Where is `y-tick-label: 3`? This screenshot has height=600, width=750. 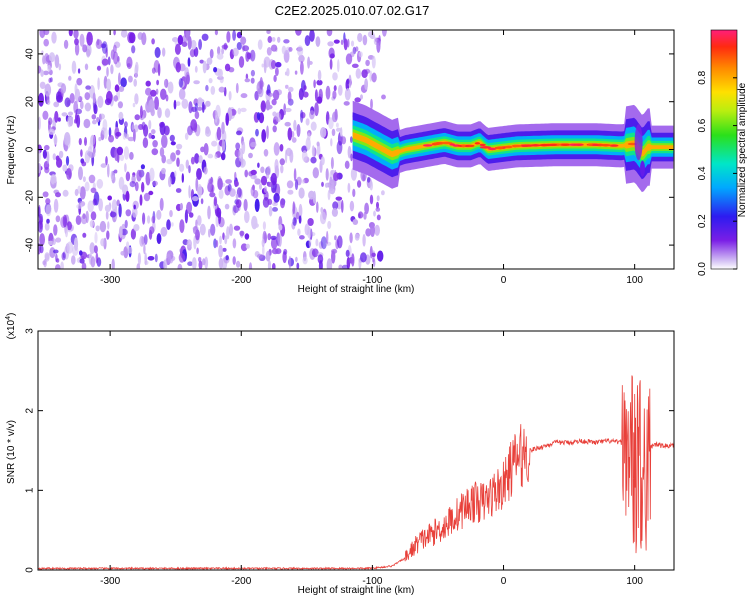
y-tick-label: 3 is located at coordinates (30, 331).